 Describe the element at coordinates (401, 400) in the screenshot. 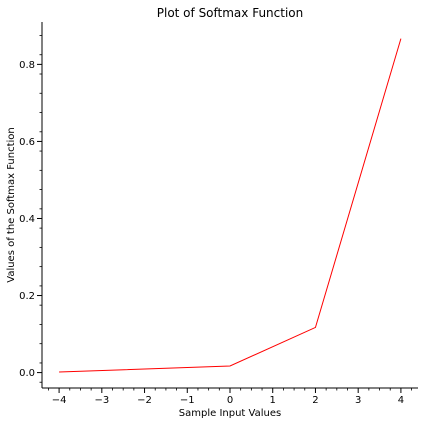

I see `x-tick-label: 4` at that location.